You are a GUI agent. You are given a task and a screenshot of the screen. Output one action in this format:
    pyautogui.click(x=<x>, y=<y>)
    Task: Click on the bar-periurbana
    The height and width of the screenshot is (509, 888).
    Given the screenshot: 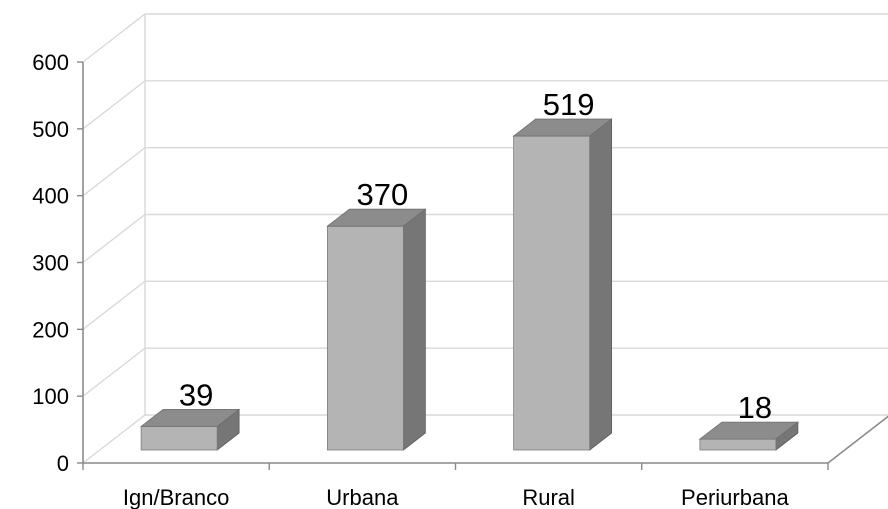 What is the action you would take?
    pyautogui.click(x=749, y=436)
    